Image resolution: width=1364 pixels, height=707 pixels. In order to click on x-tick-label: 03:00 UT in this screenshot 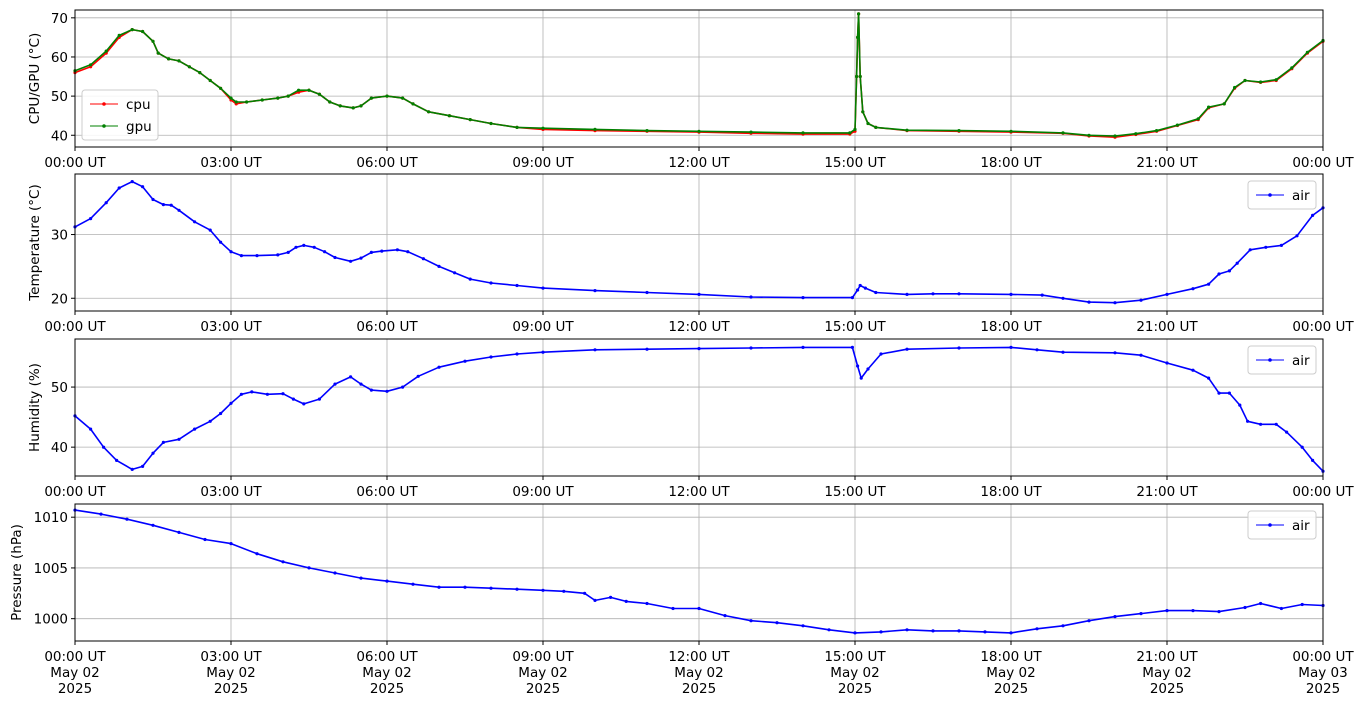, I will do `click(231, 492)`.